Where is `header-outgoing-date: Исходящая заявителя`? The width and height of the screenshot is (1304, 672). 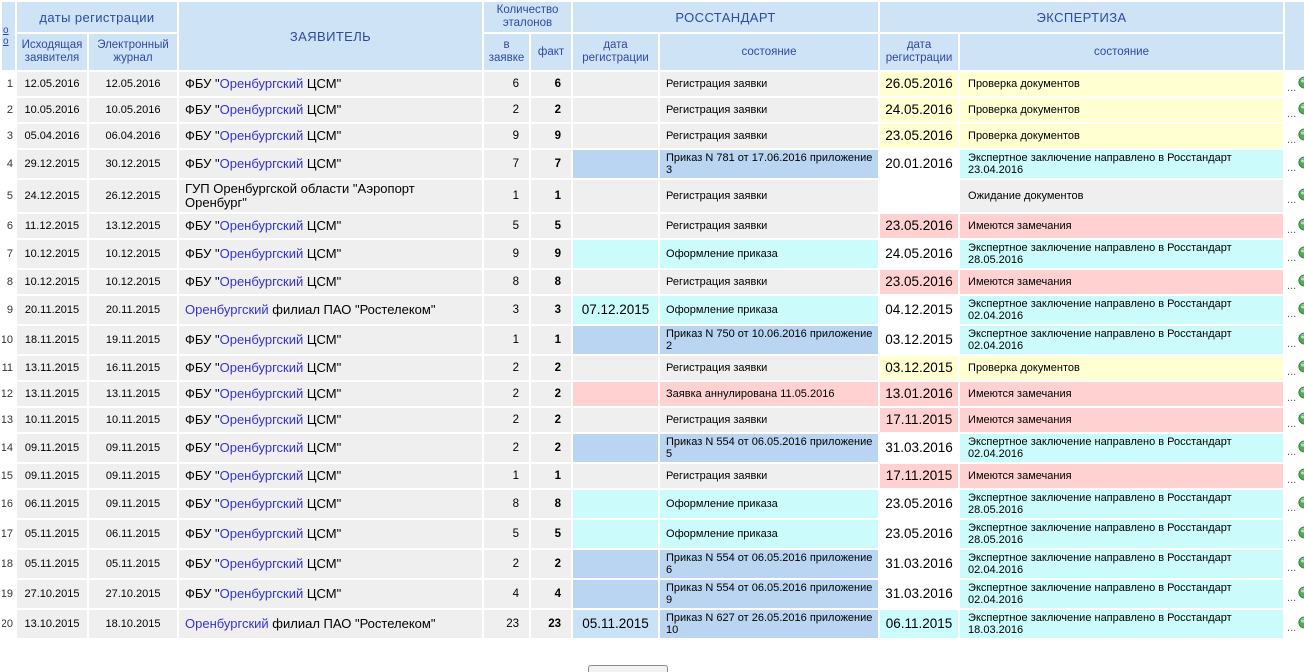 header-outgoing-date: Исходящая заявителя is located at coordinates (52, 52).